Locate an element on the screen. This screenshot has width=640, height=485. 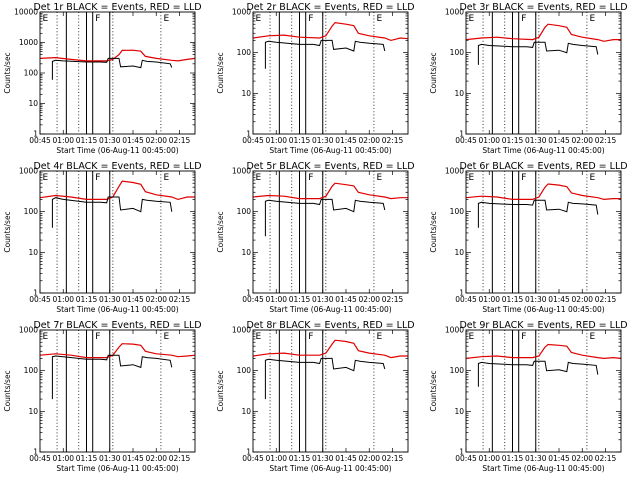
chart-title: Det 6r BLACK = Events, RED = LLD is located at coordinates (543, 166).